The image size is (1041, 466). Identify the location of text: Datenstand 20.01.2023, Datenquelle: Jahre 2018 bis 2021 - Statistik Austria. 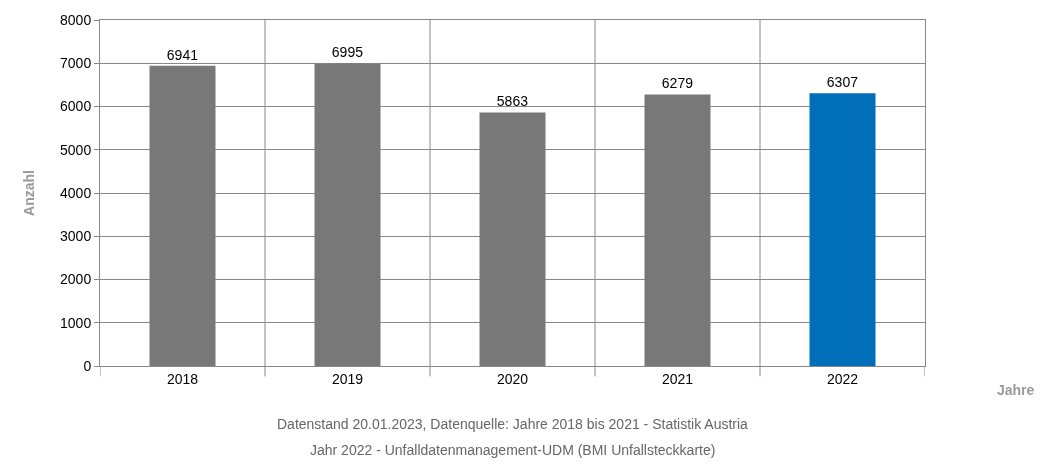
(513, 424).